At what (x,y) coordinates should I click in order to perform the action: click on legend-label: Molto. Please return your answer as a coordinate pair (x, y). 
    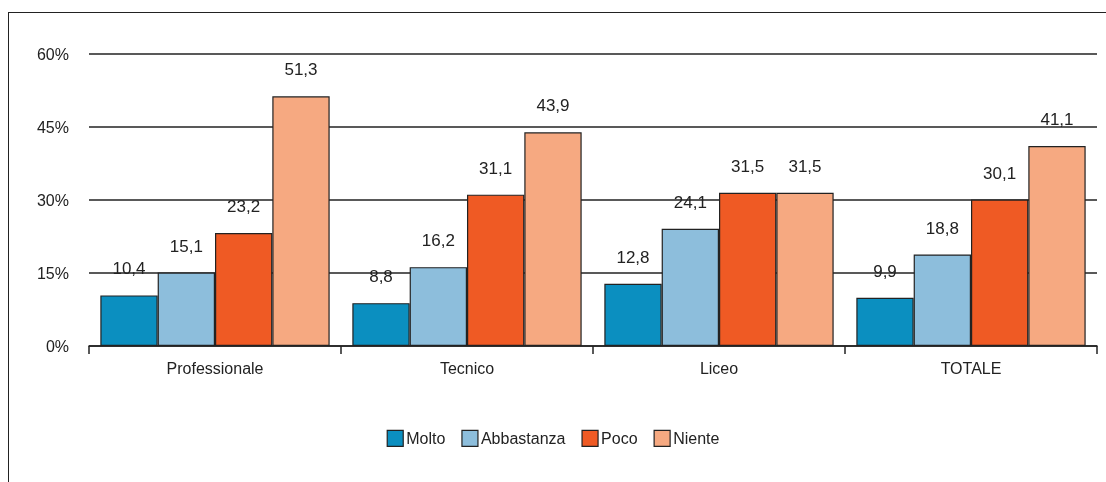
    Looking at the image, I should click on (426, 438).